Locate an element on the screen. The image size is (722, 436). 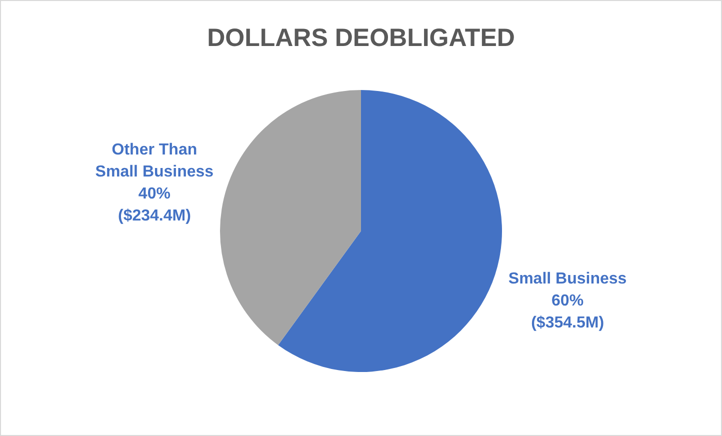
data-label: 60% ($354.5M) is located at coordinates (567, 312).